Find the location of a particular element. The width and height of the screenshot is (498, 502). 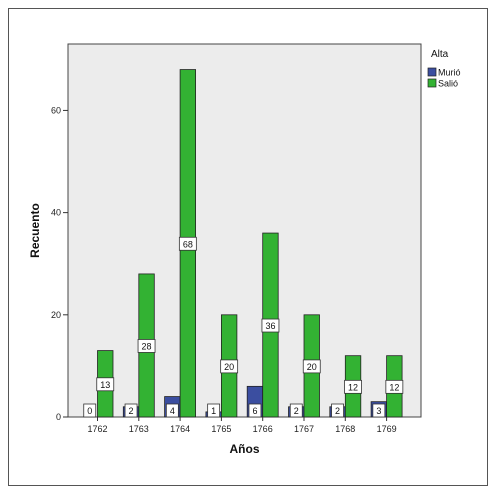

legend-swatch-salió is located at coordinates (432, 83).